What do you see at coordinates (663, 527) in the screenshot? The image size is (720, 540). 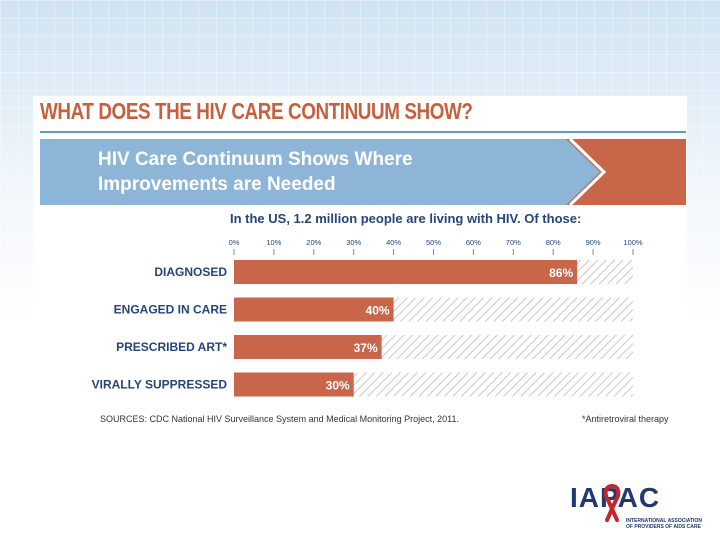 I see `logo-subtitle-line-2: OF PROVIDERS OF AIDS CARE` at bounding box center [663, 527].